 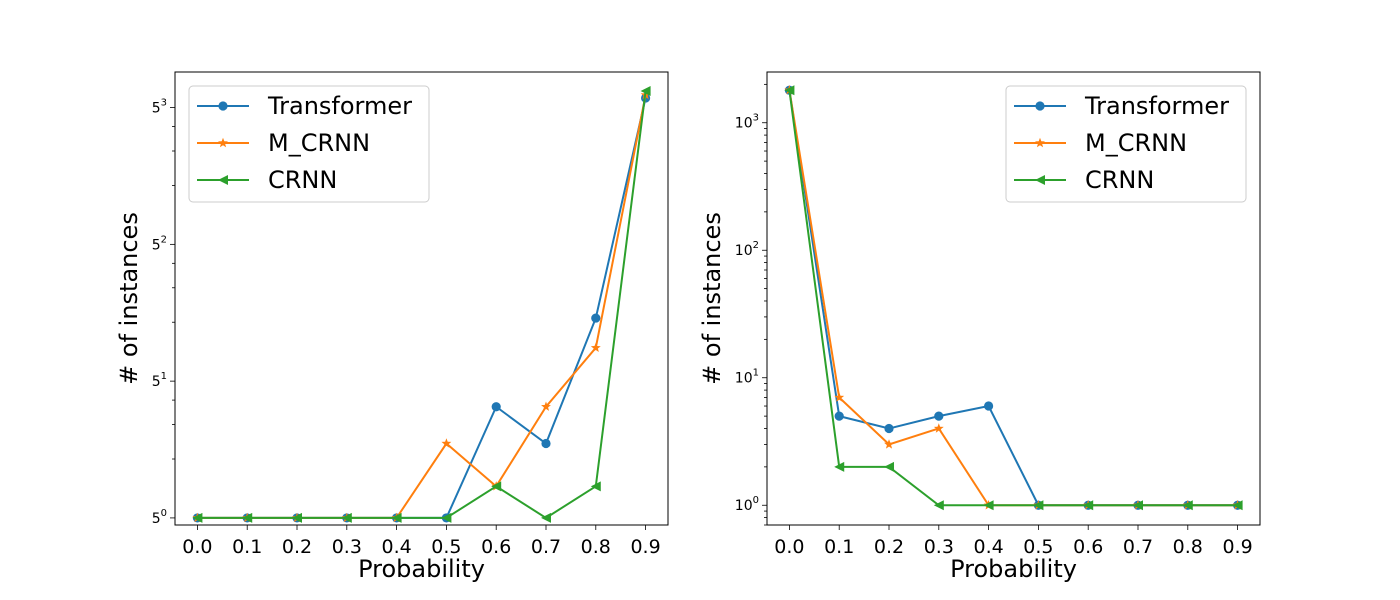 I want to click on y-tick-label: 51, so click(x=159, y=380).